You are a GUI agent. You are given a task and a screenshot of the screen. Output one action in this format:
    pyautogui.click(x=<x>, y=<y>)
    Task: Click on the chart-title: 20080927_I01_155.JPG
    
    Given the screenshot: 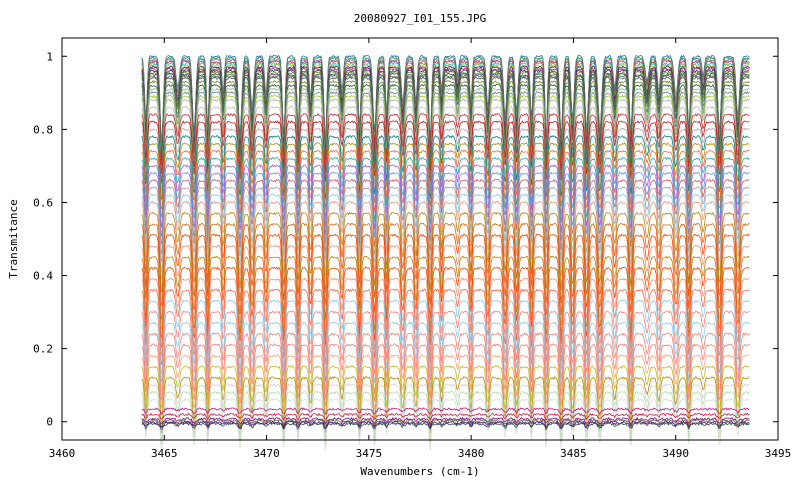 What is the action you would take?
    pyautogui.click(x=420, y=18)
    